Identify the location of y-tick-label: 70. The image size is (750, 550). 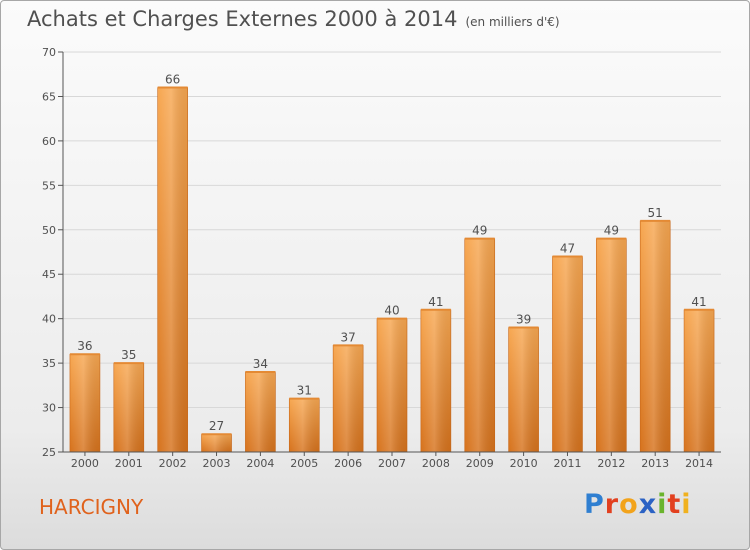
(49, 52).